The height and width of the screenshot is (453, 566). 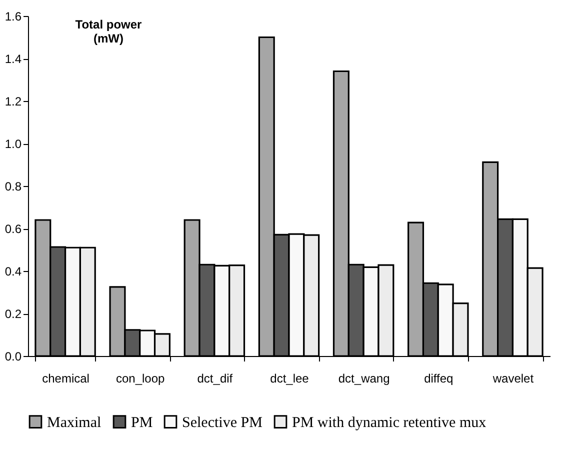 I want to click on y-tick-label: 1.4, so click(x=13, y=59).